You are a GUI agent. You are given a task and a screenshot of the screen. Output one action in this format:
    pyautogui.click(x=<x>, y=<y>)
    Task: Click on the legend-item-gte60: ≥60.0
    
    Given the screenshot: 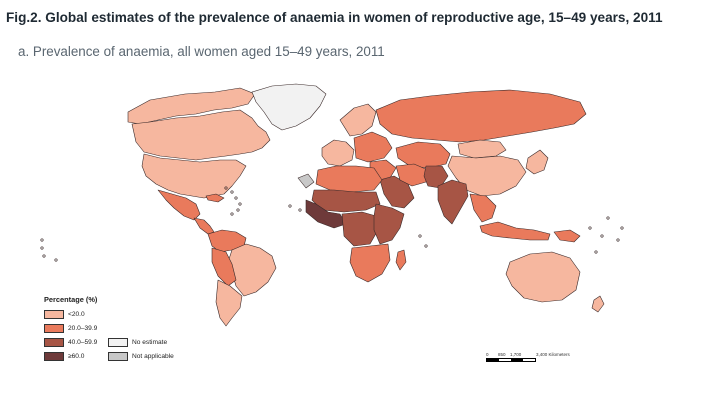 What is the action you would take?
    pyautogui.click(x=64, y=356)
    